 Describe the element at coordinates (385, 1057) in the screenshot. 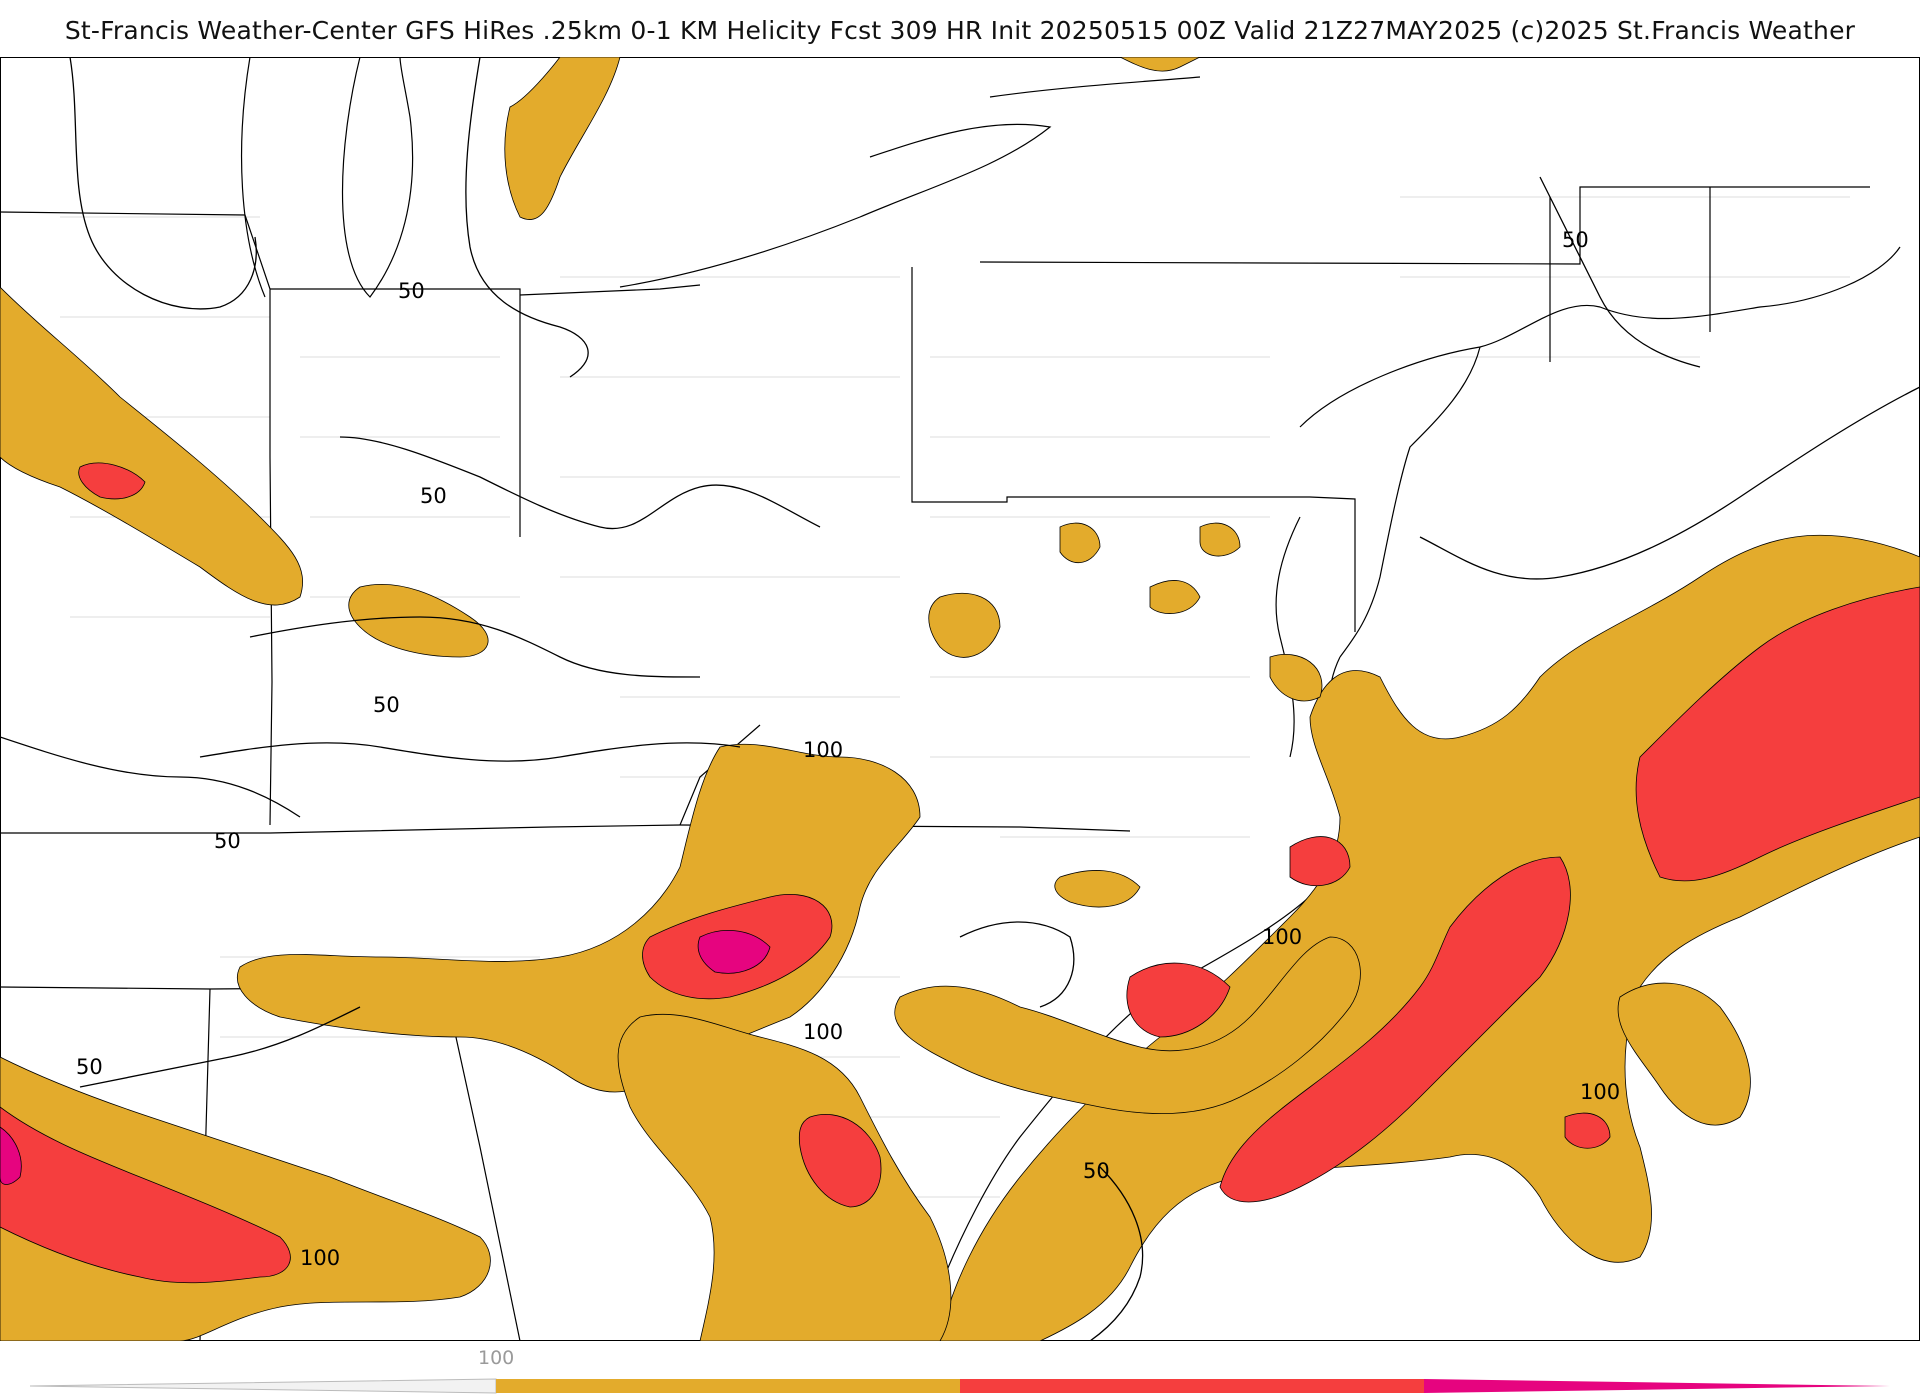

I see `helicity-300-fill` at that location.